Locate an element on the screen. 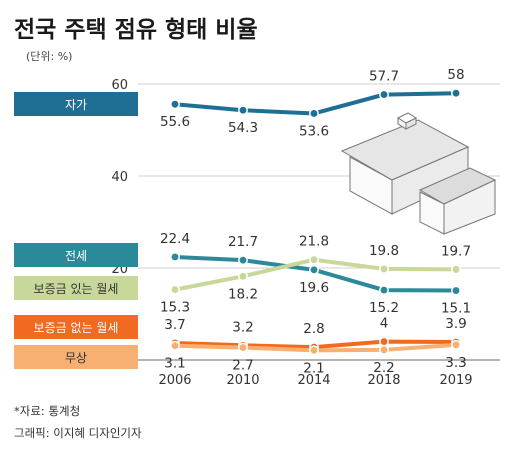 The width and height of the screenshot is (520, 450). x-tick-label: 2019 is located at coordinates (455, 380).